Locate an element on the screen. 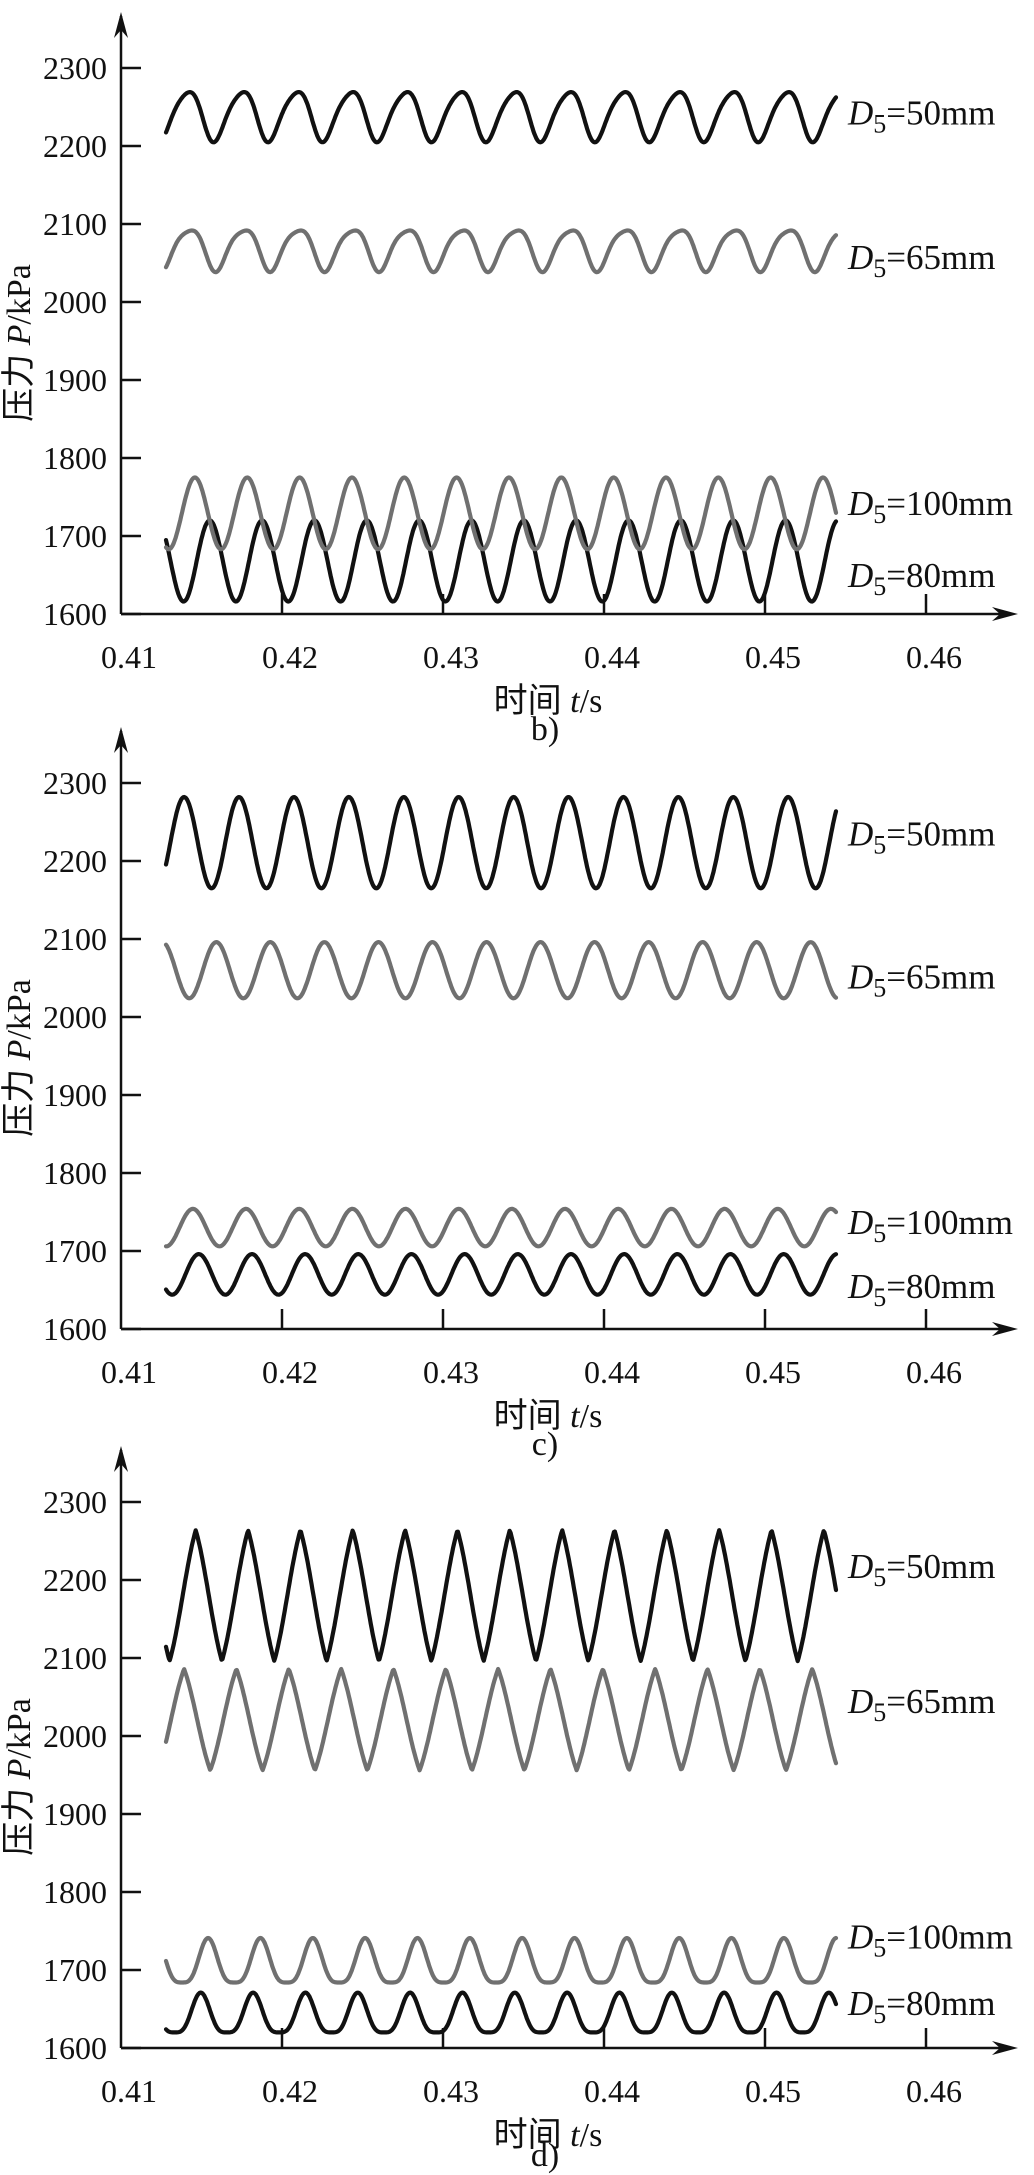 Image resolution: width=1034 pixels, height=2175 pixels. x-axis-title: 时间 t/s is located at coordinates (548, 2135).